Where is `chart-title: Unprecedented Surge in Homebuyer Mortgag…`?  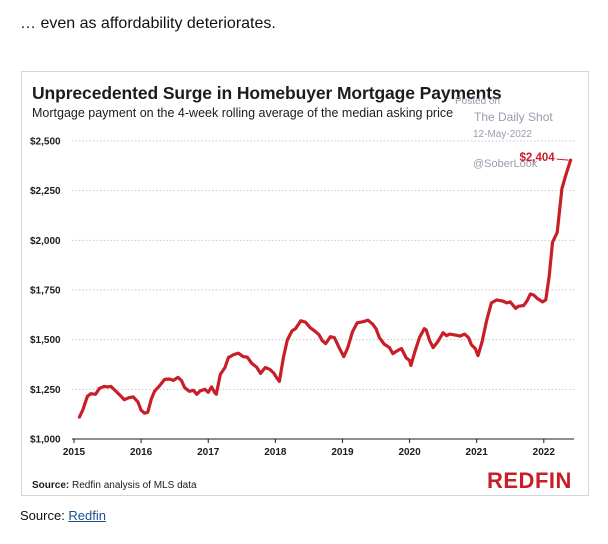 chart-title: Unprecedented Surge in Homebuyer Mortgag… is located at coordinates (267, 93).